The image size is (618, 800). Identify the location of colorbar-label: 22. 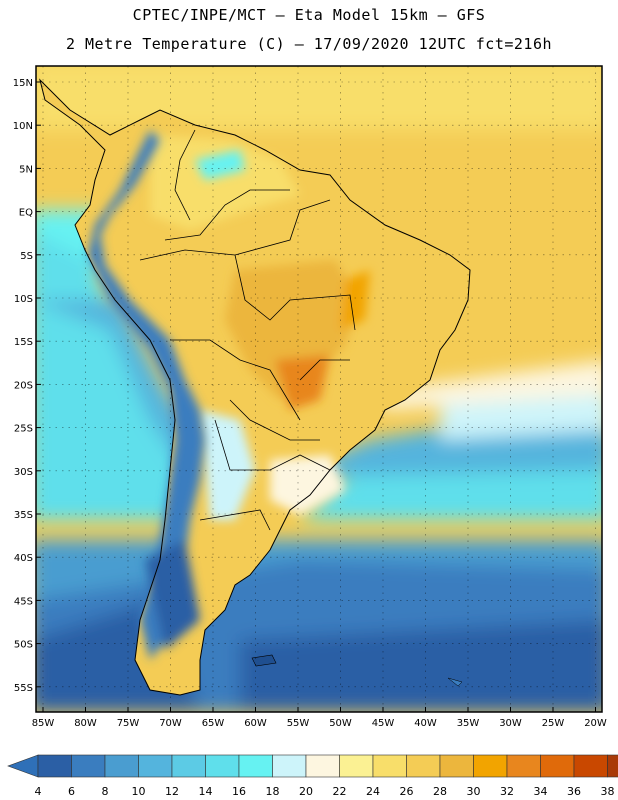
(340, 791).